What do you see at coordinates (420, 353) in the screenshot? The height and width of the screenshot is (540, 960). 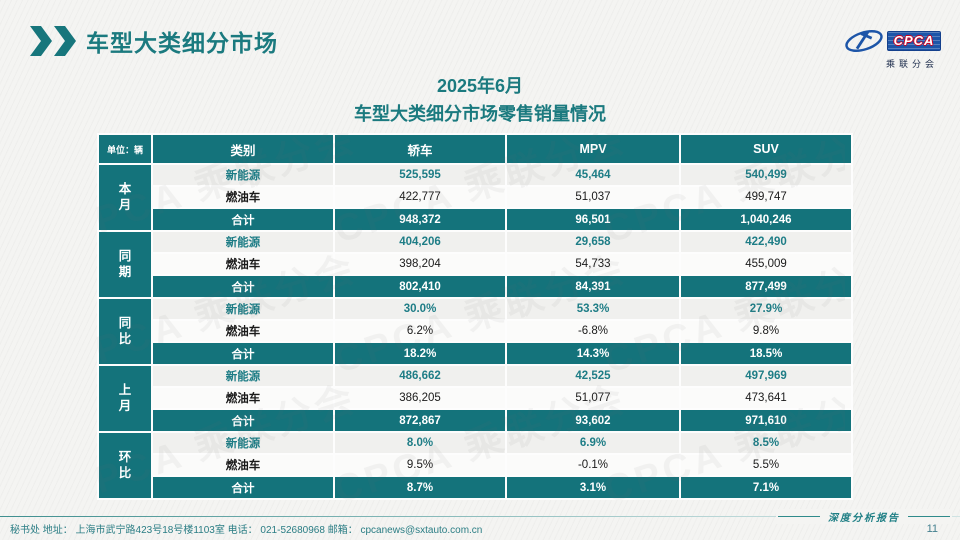 I see `value-cell: 18.2%` at bounding box center [420, 353].